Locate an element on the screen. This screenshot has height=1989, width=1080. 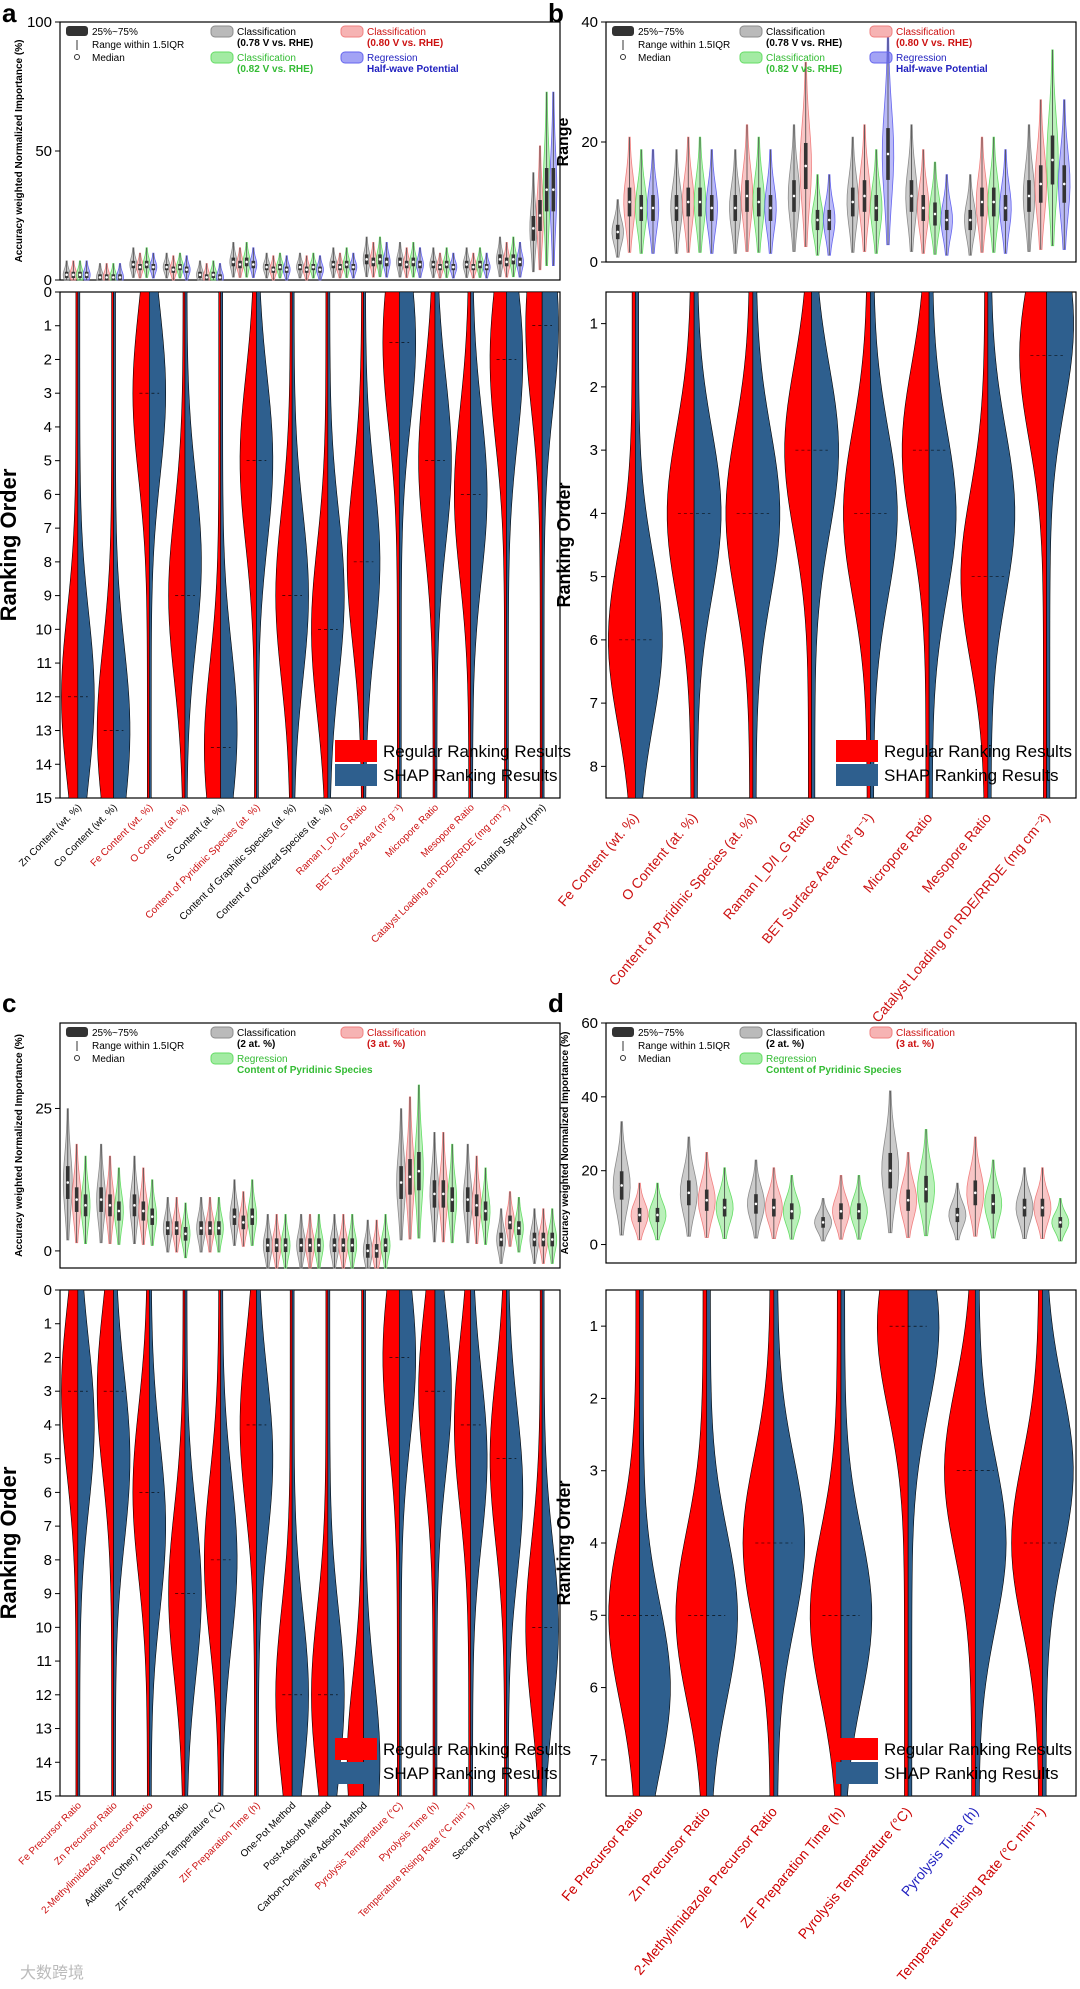
bottom-ytick-label-c-1: 1 is located at coordinates (48, 1324).